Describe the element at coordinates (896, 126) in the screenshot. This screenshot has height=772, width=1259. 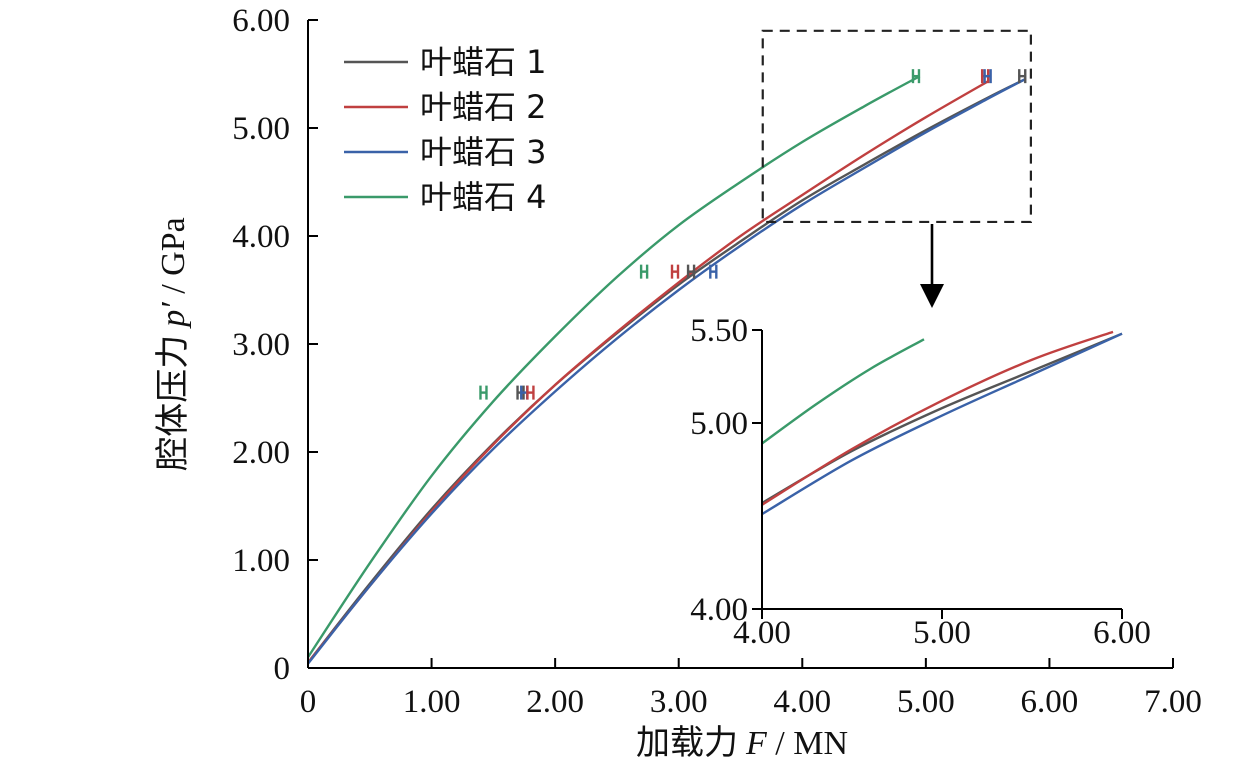
I see `zoom-region-box` at that location.